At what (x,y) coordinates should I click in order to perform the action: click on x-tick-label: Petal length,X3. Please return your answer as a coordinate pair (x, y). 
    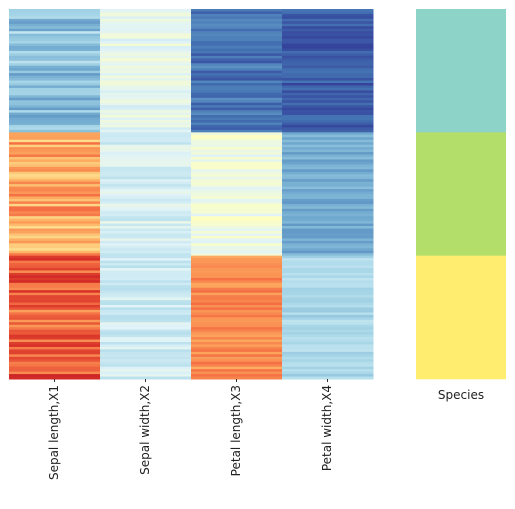
    Looking at the image, I should click on (236, 430).